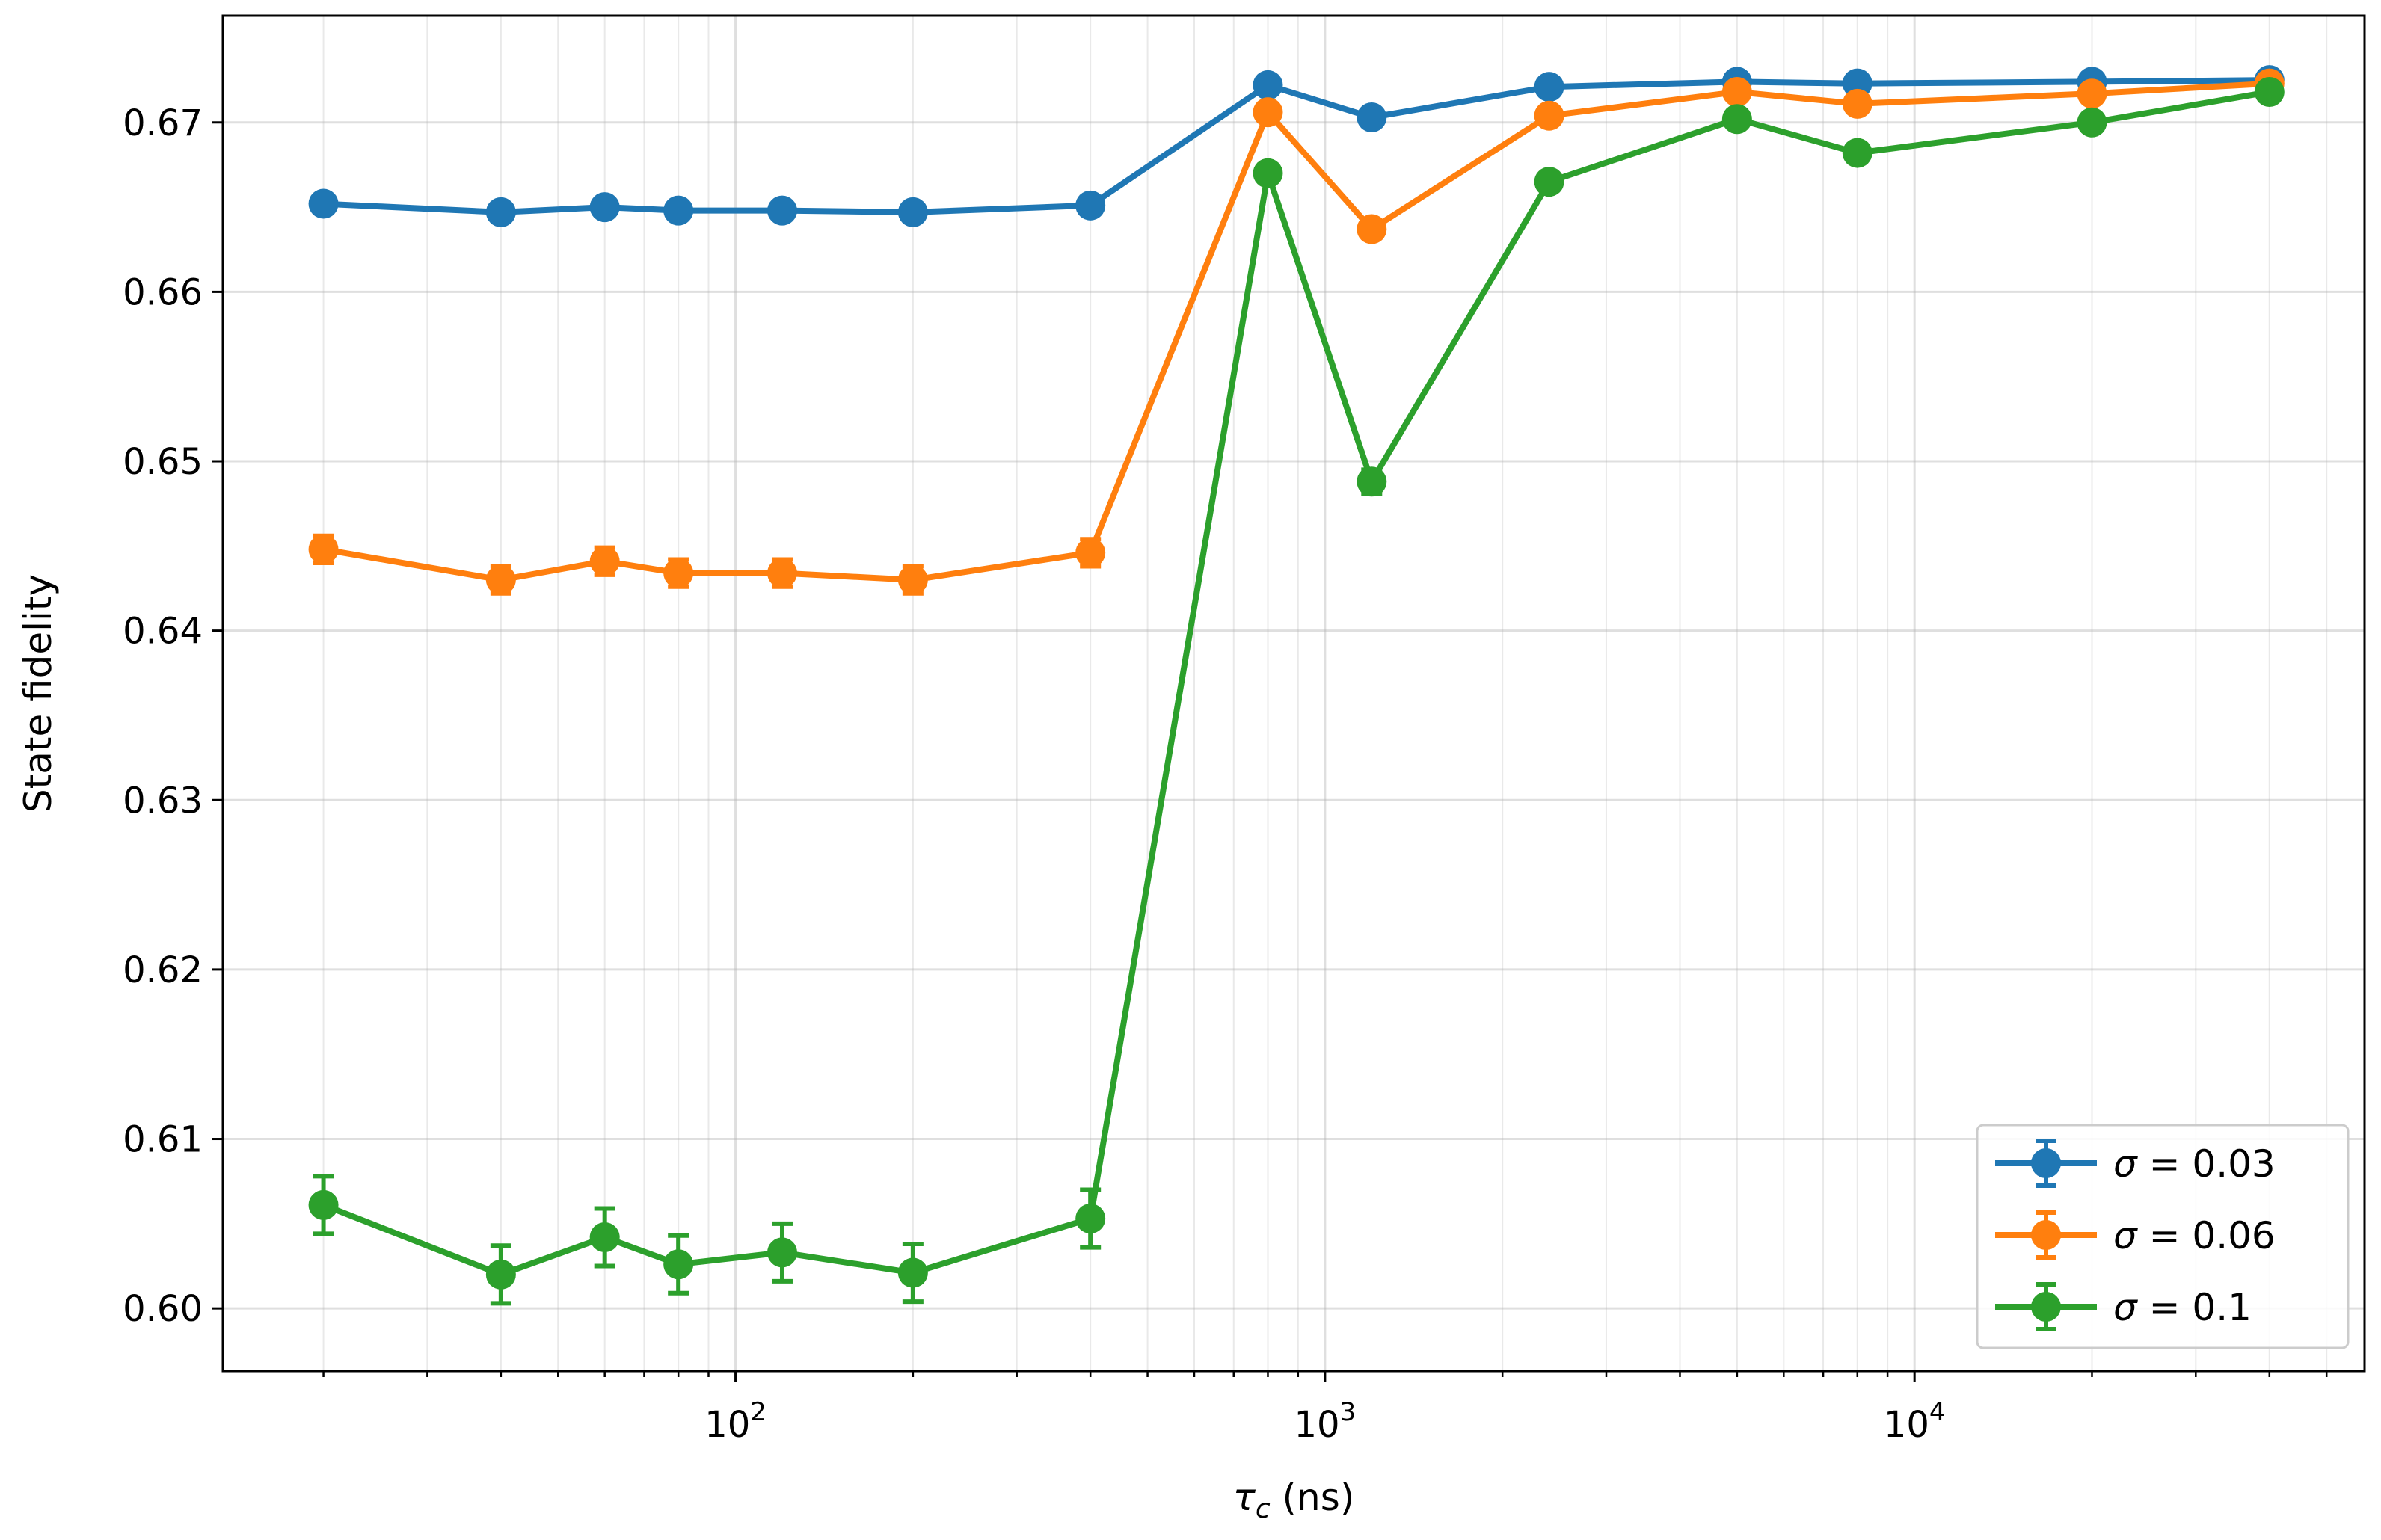 This screenshot has height=1540, width=2381. Describe the element at coordinates (1263, 1509) in the screenshot. I see `x-axis-label-subscript: c` at that location.